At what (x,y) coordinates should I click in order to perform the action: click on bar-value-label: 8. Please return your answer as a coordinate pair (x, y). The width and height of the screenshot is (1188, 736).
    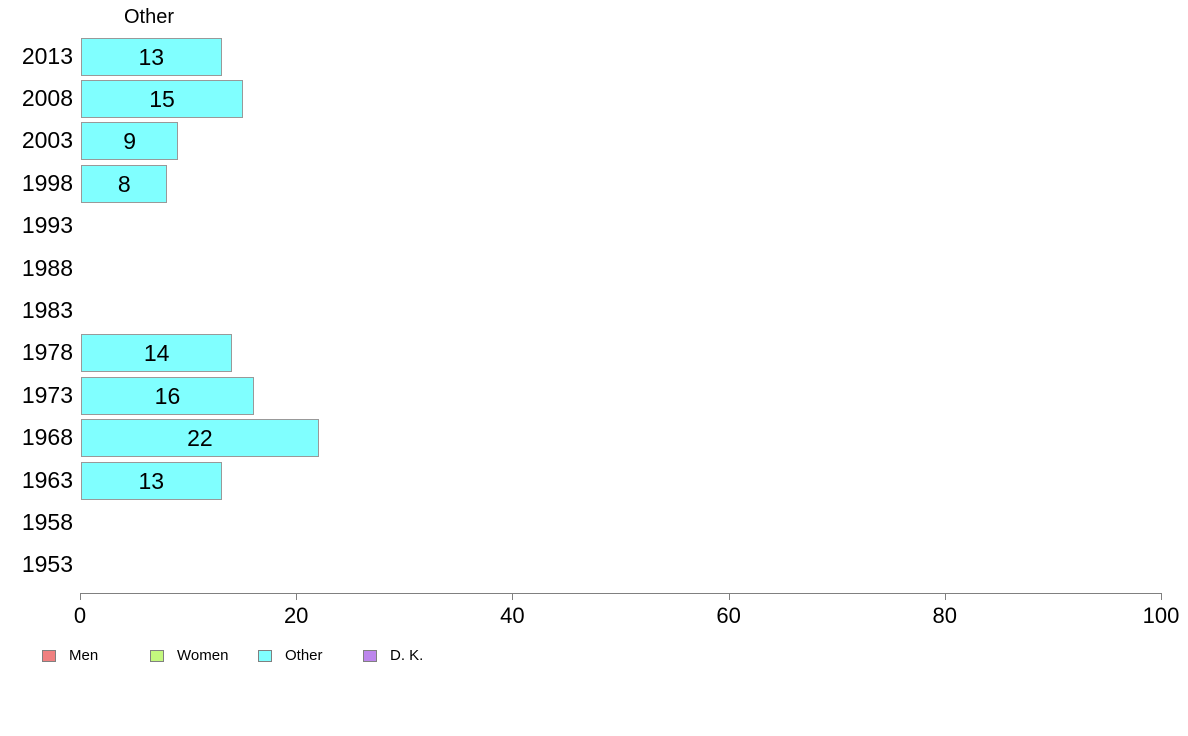
    Looking at the image, I should click on (124, 183).